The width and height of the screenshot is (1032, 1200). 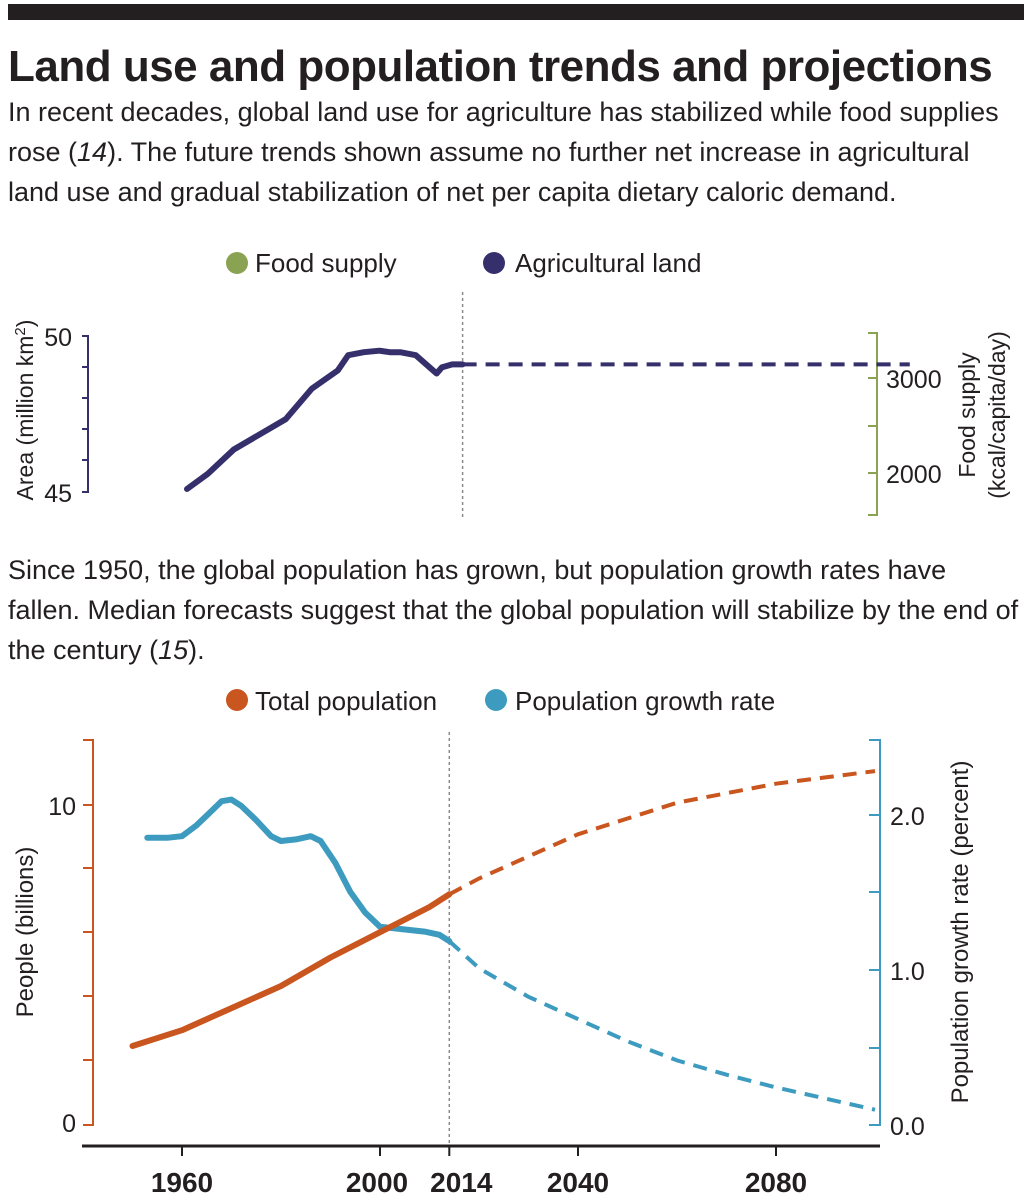 I want to click on population-citation: 15, so click(x=173, y=650).